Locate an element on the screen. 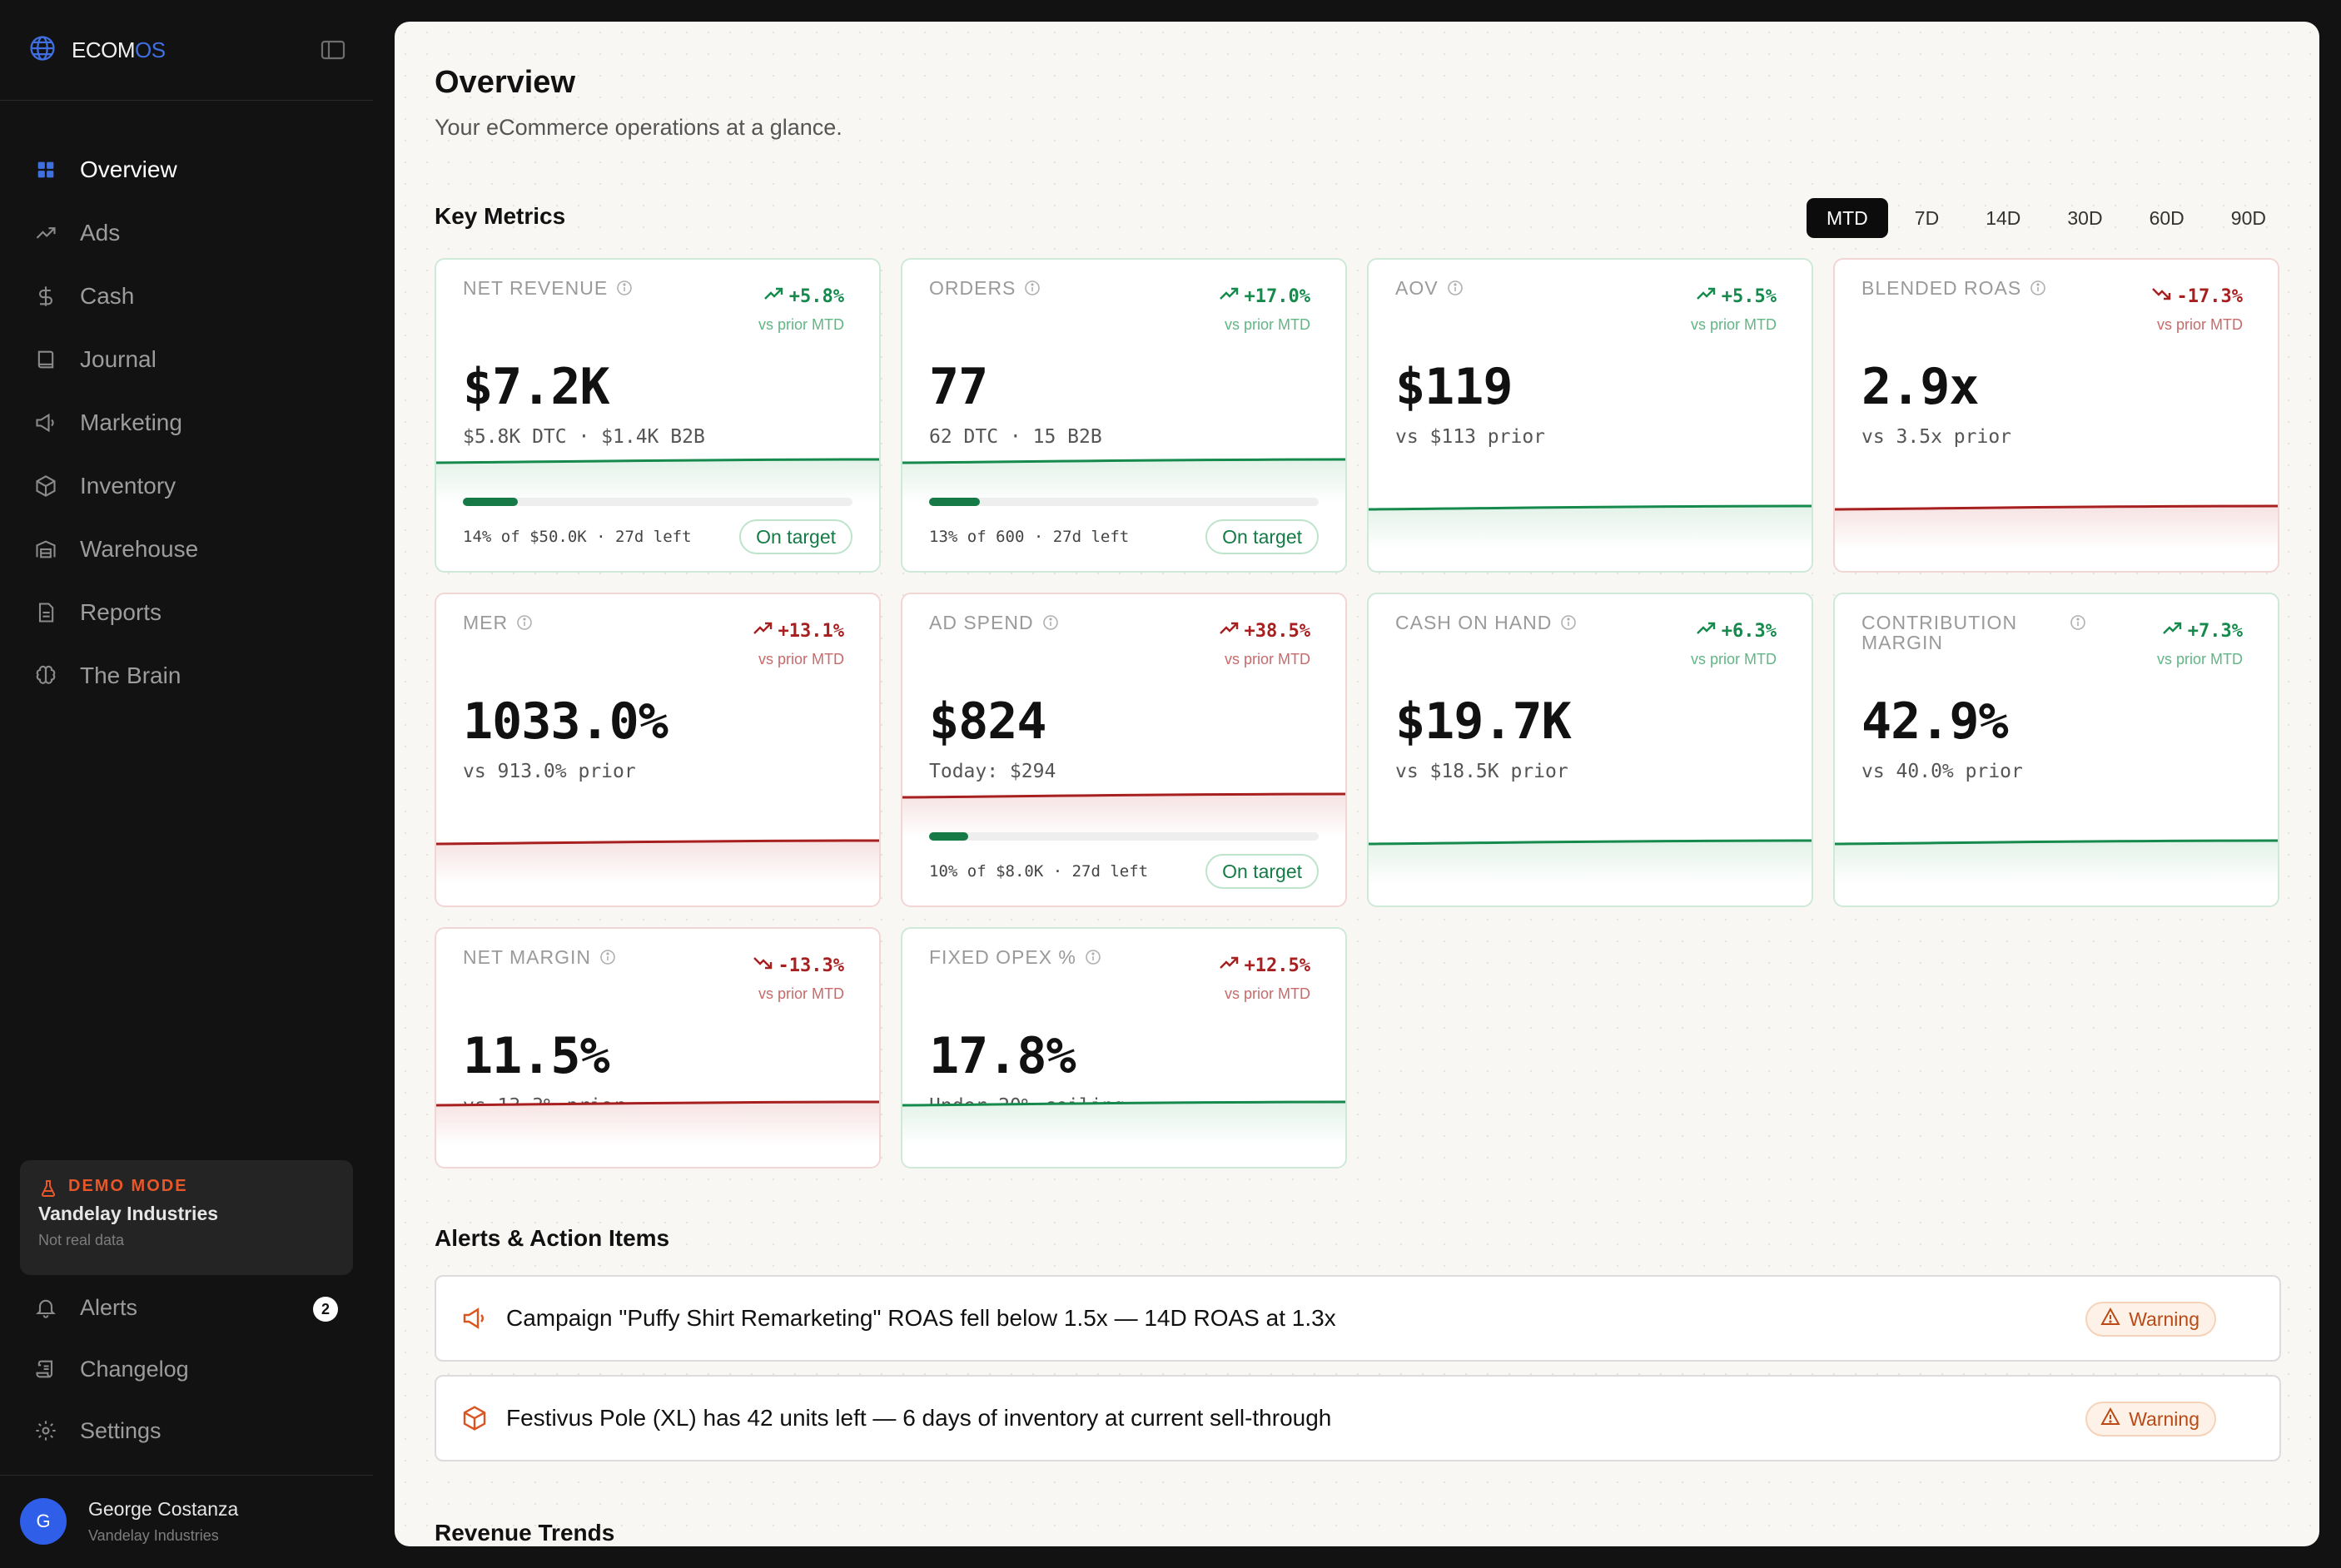  gear-icon is located at coordinates (45, 1430).